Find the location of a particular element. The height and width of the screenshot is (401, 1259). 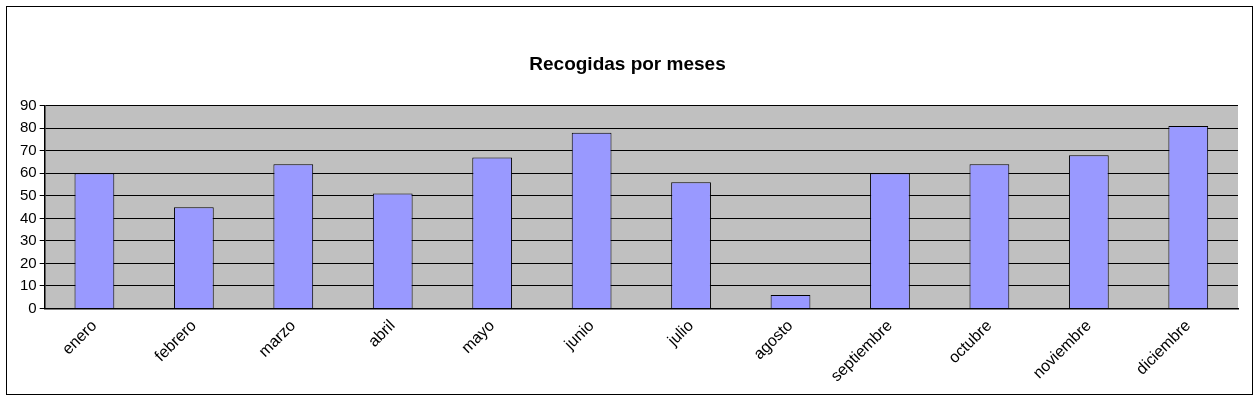

y-tick-label: 20 is located at coordinates (28, 262).